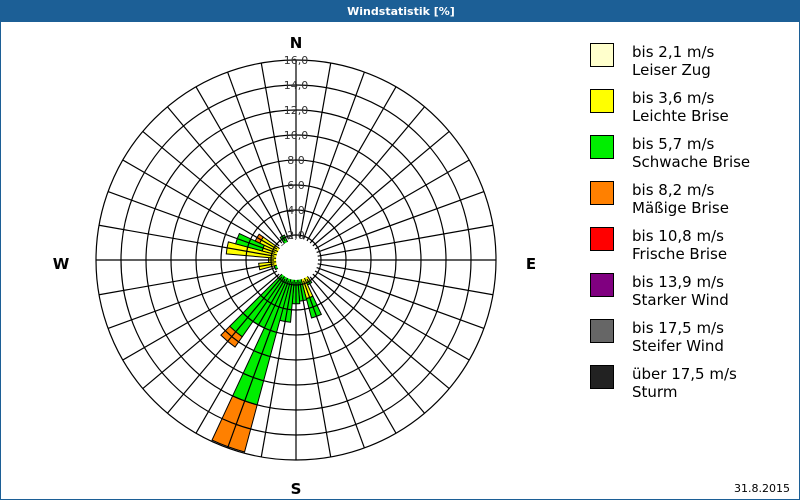 This screenshot has width=800, height=500. Describe the element at coordinates (678, 337) in the screenshot. I see `legend-label: bis 17,5 m/s Steifer Wind` at that location.